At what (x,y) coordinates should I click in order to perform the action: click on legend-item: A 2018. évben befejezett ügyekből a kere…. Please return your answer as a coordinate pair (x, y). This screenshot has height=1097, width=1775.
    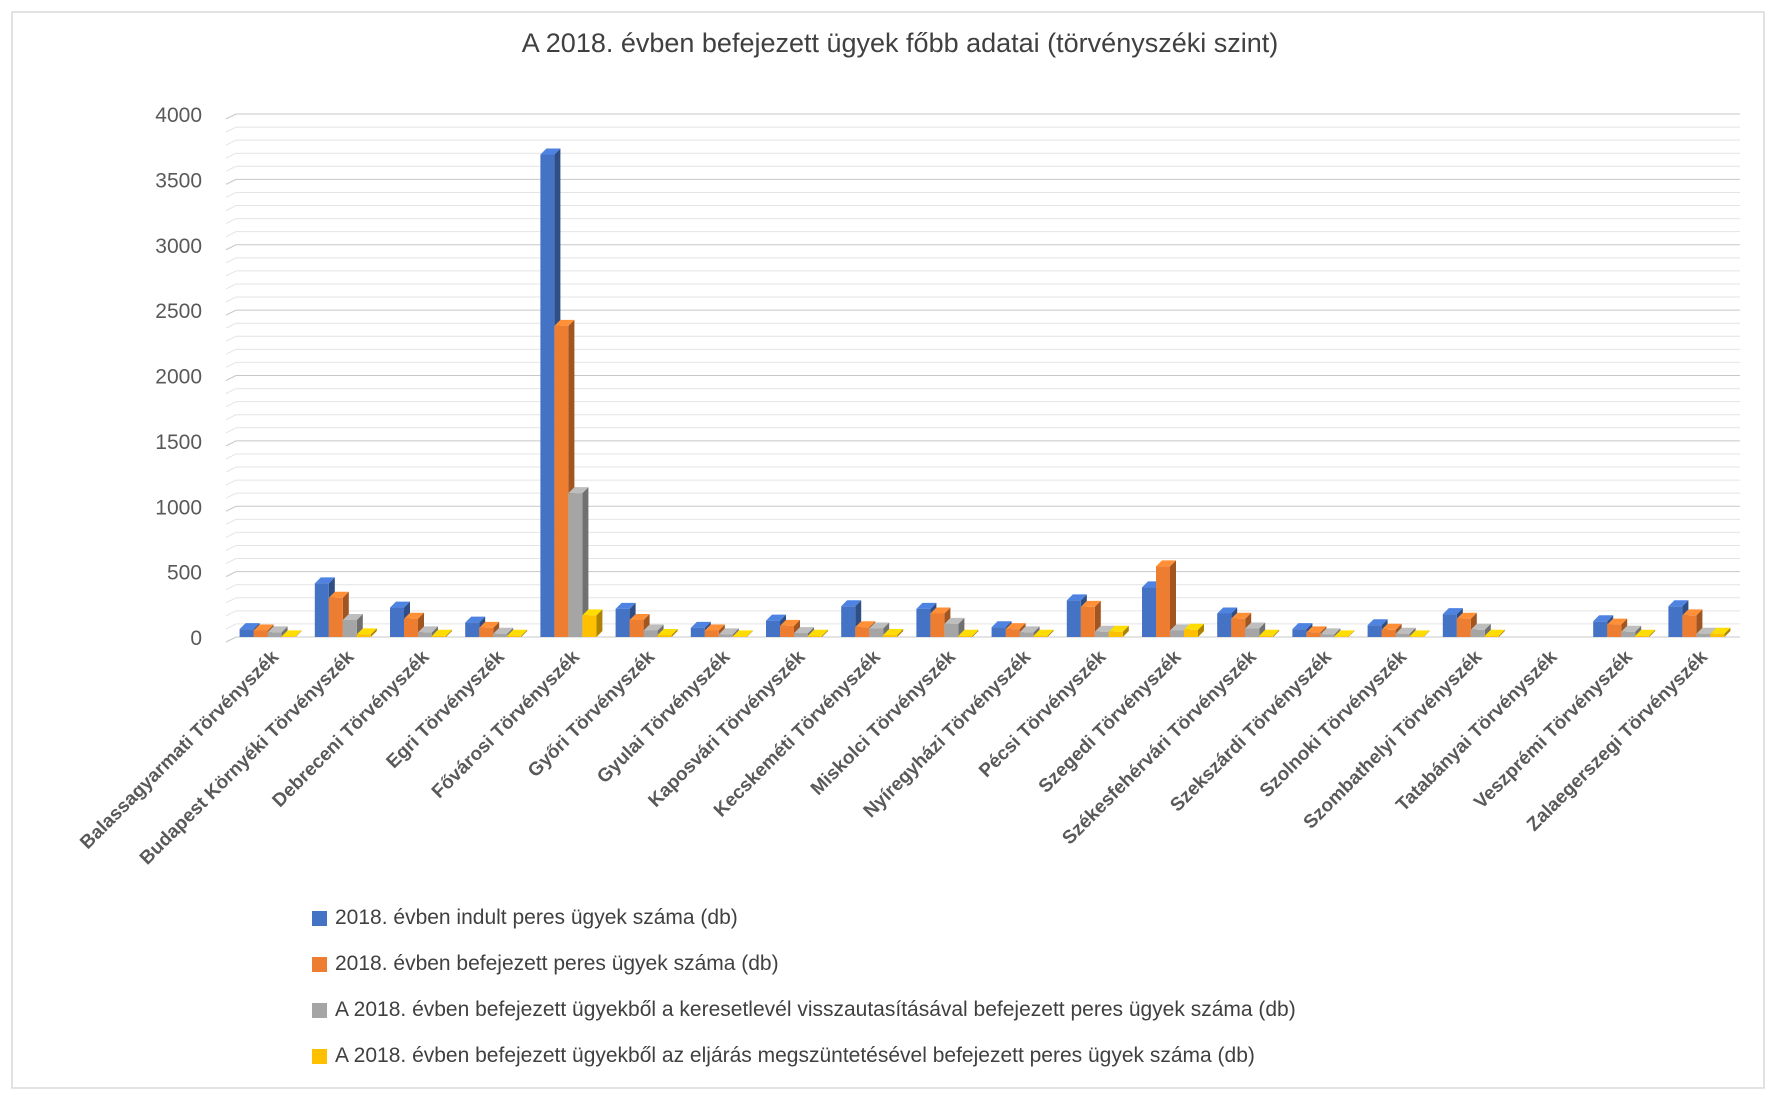
    Looking at the image, I should click on (804, 1010).